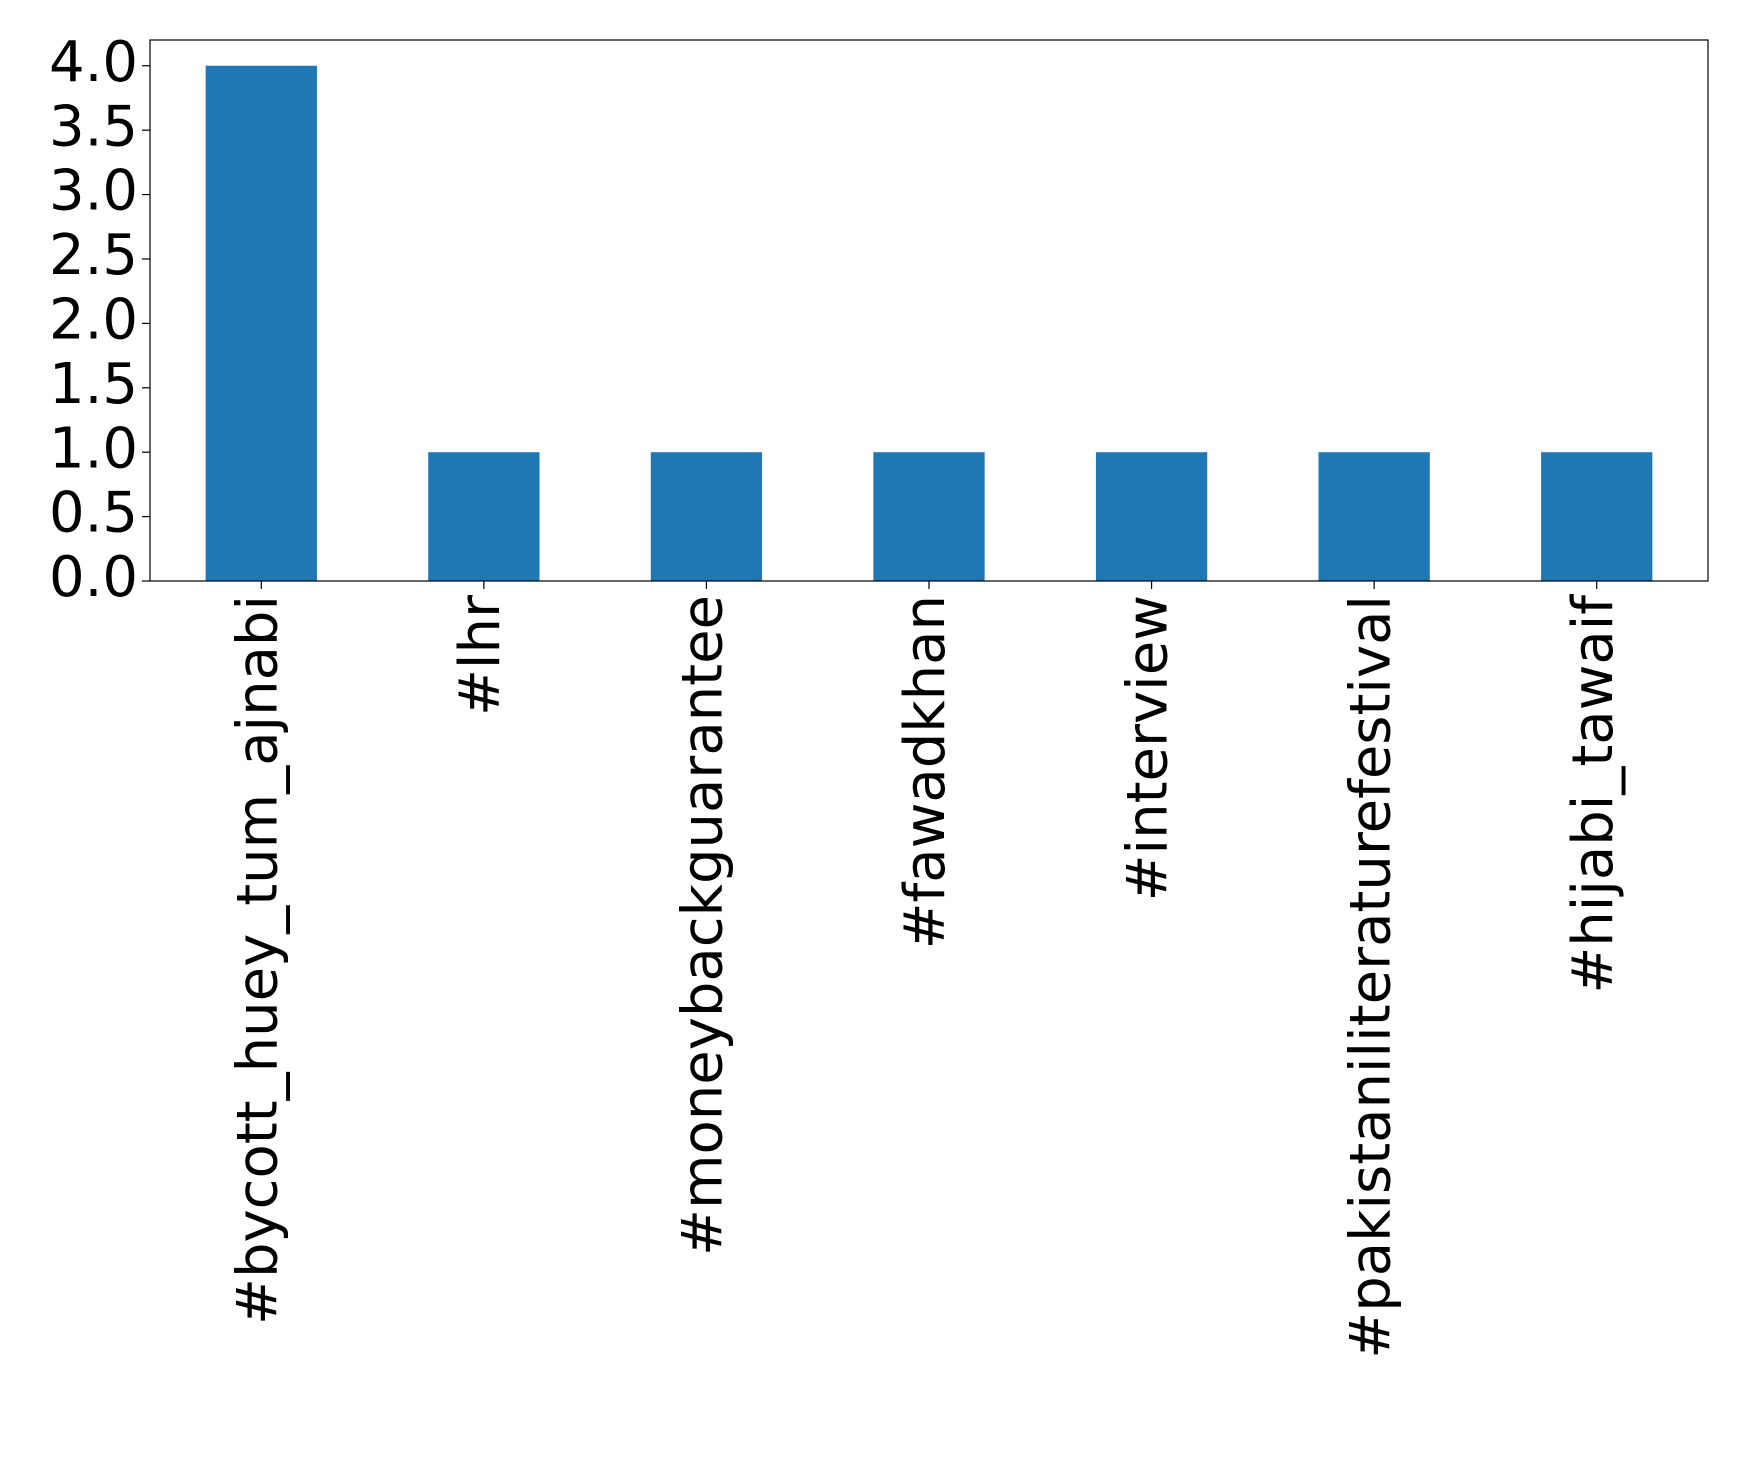 The image size is (1739, 1480). I want to click on x-tick-label: #pakistaniliteraturefestival, so click(1370, 977).